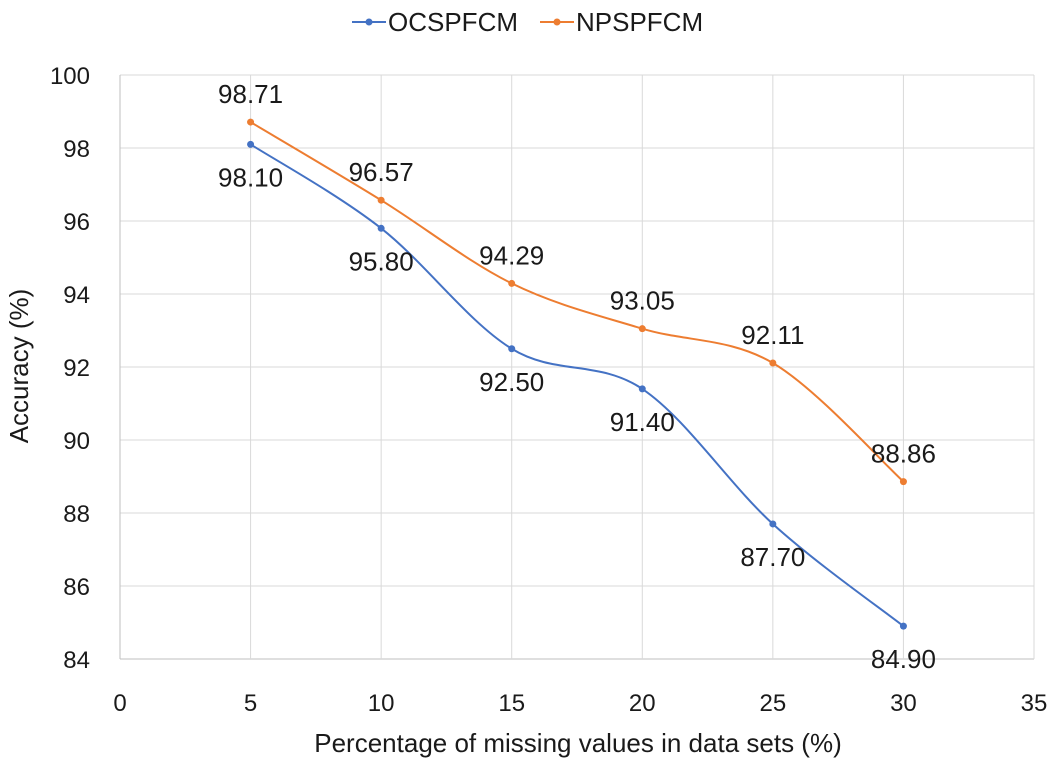 Image resolution: width=1060 pixels, height=768 pixels. What do you see at coordinates (381, 261) in the screenshot?
I see `data-label-ocspfcm-x10: 95.80` at bounding box center [381, 261].